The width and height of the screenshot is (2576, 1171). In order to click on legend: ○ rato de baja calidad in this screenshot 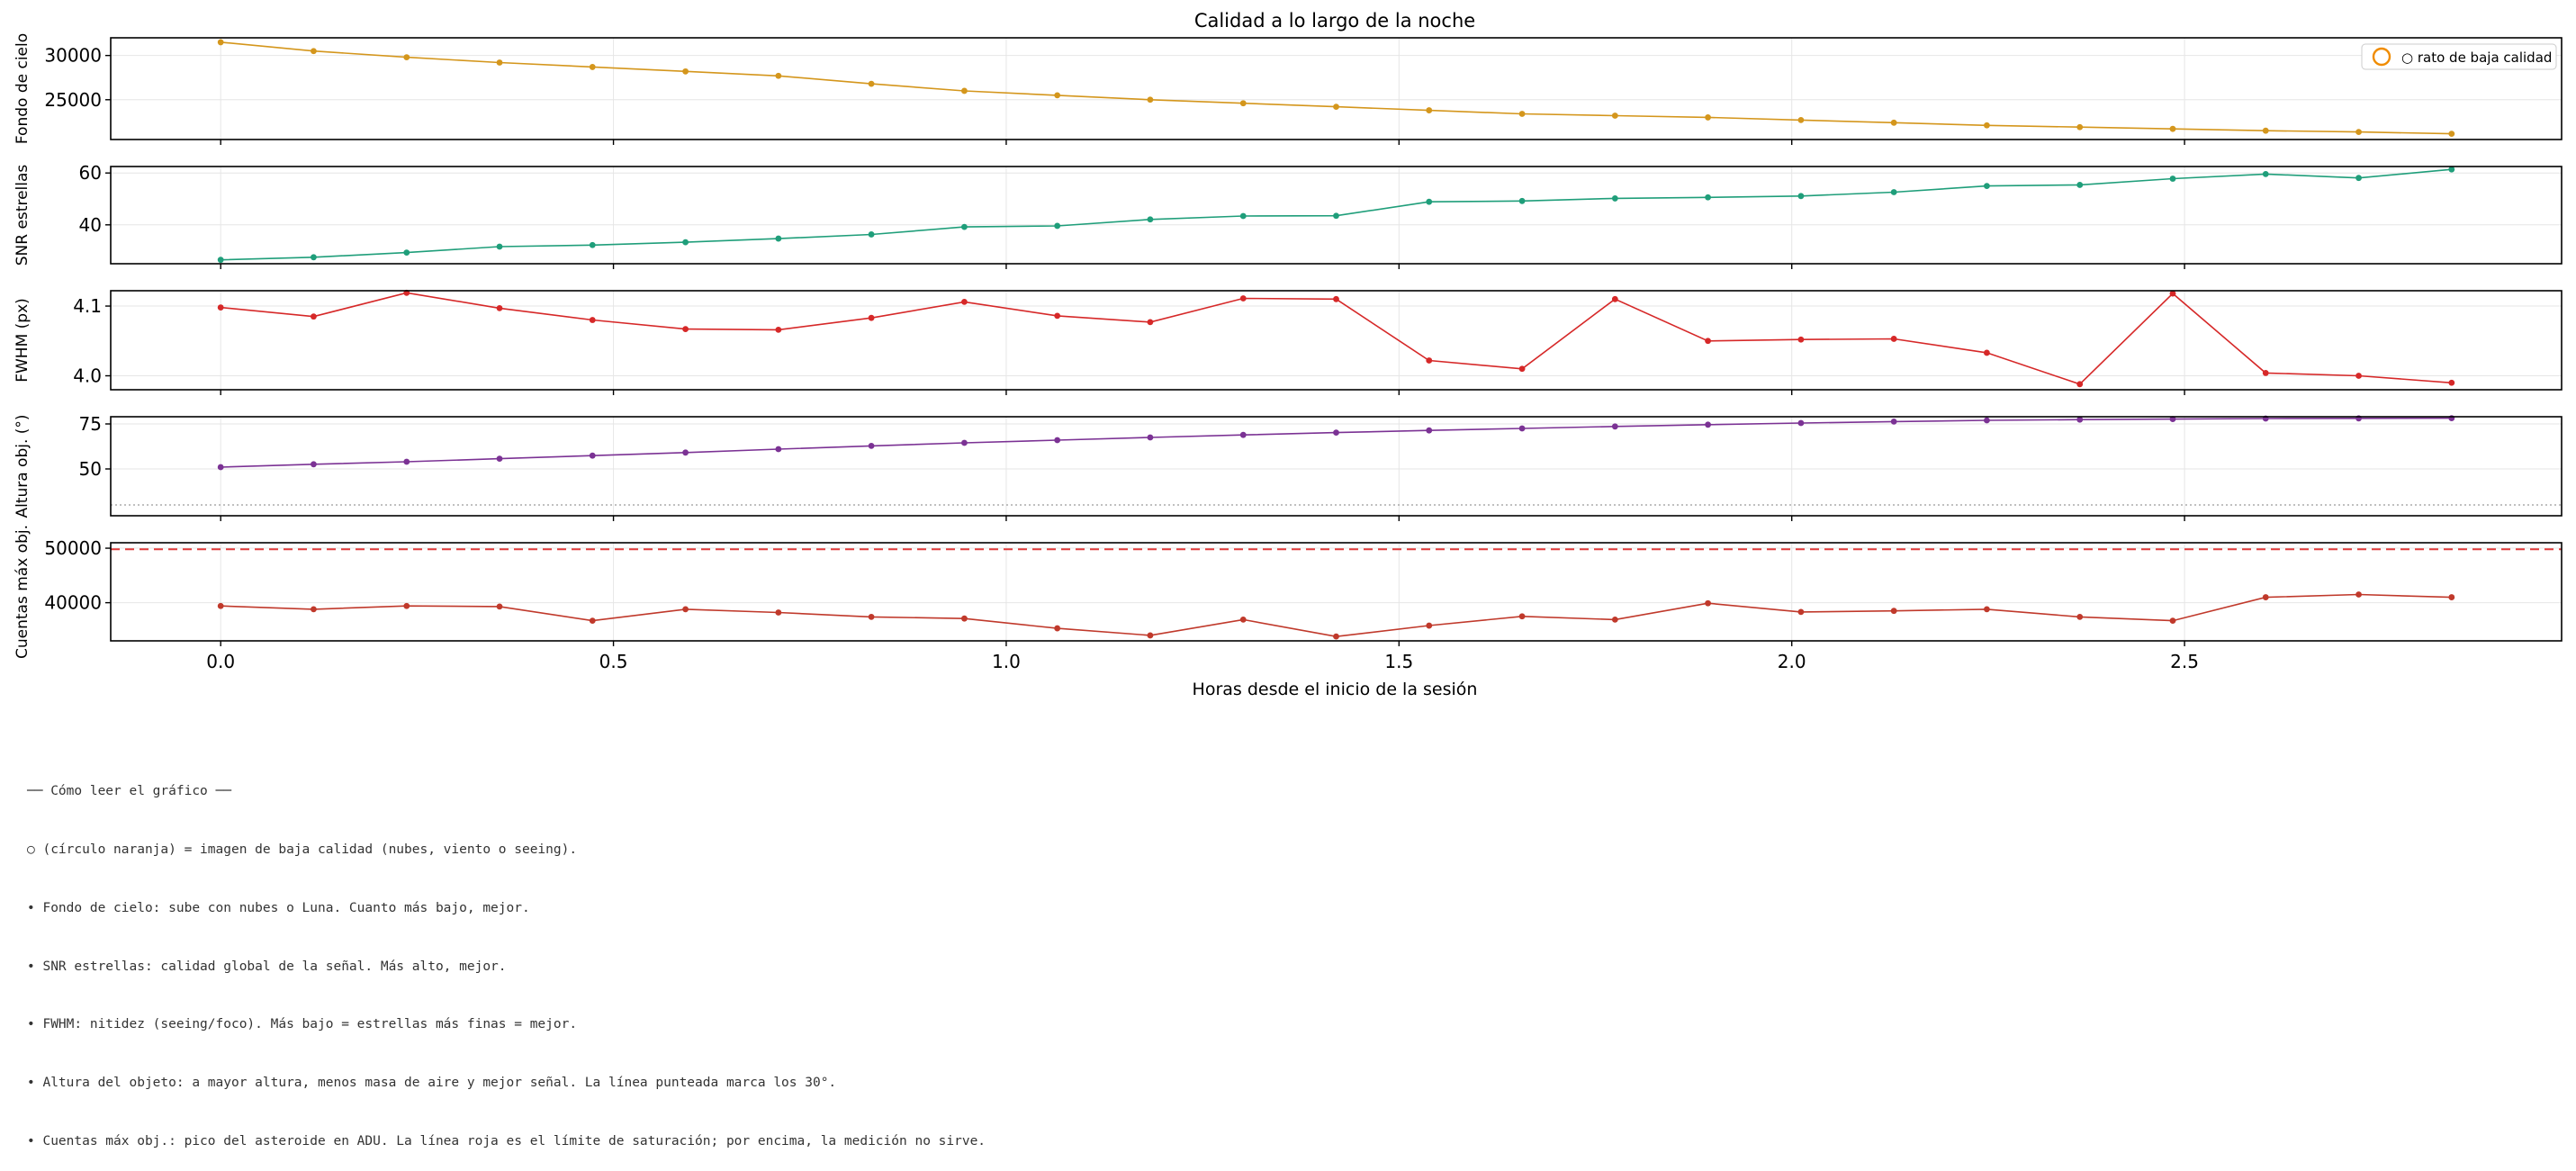, I will do `click(2459, 56)`.